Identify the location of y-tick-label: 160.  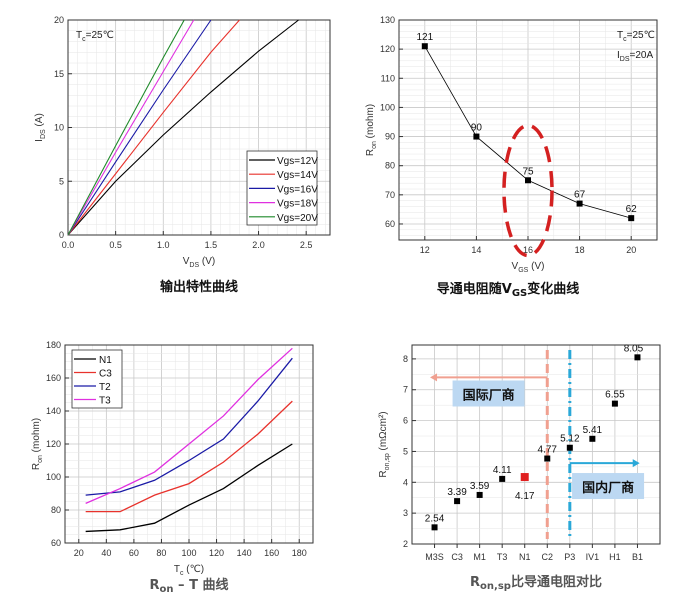
(53, 378).